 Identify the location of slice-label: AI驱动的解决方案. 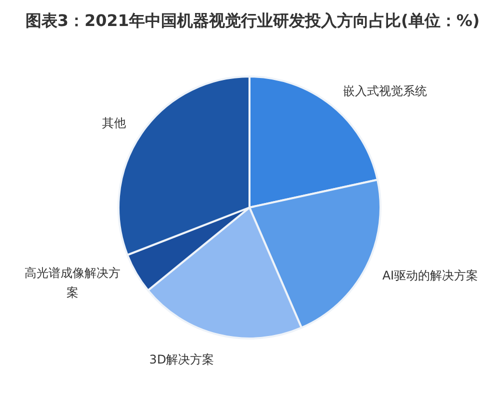
(430, 275).